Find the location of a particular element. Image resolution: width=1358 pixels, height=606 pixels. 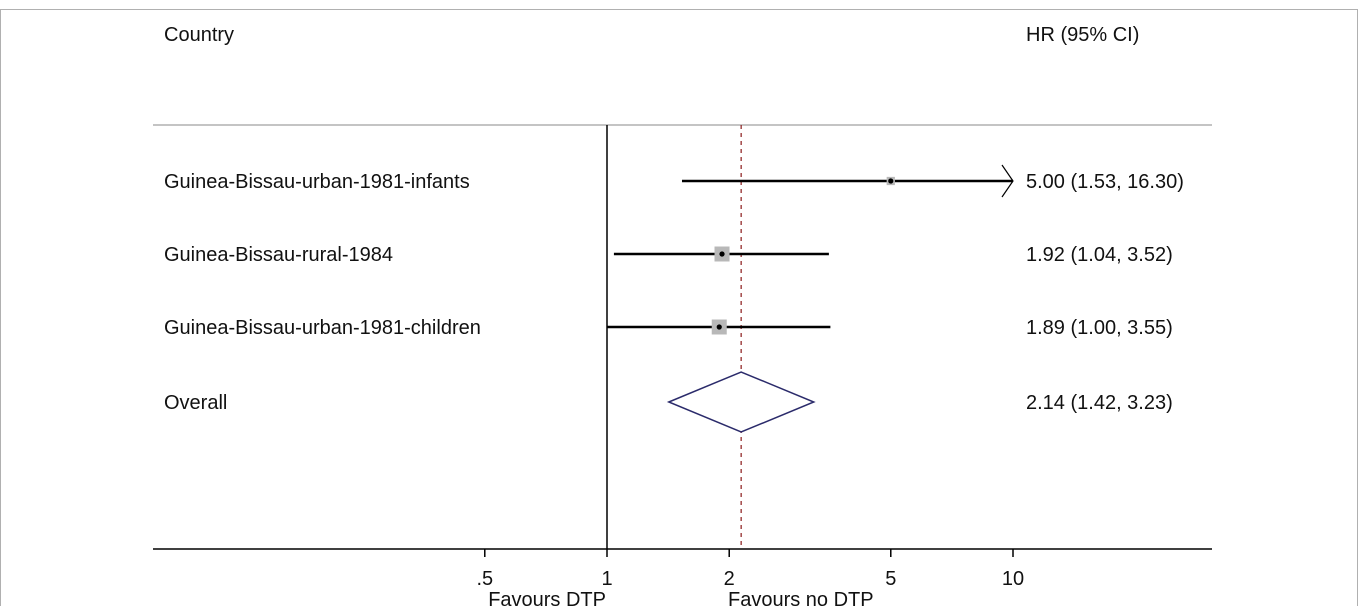

x-tick-label: 2 is located at coordinates (729, 579).